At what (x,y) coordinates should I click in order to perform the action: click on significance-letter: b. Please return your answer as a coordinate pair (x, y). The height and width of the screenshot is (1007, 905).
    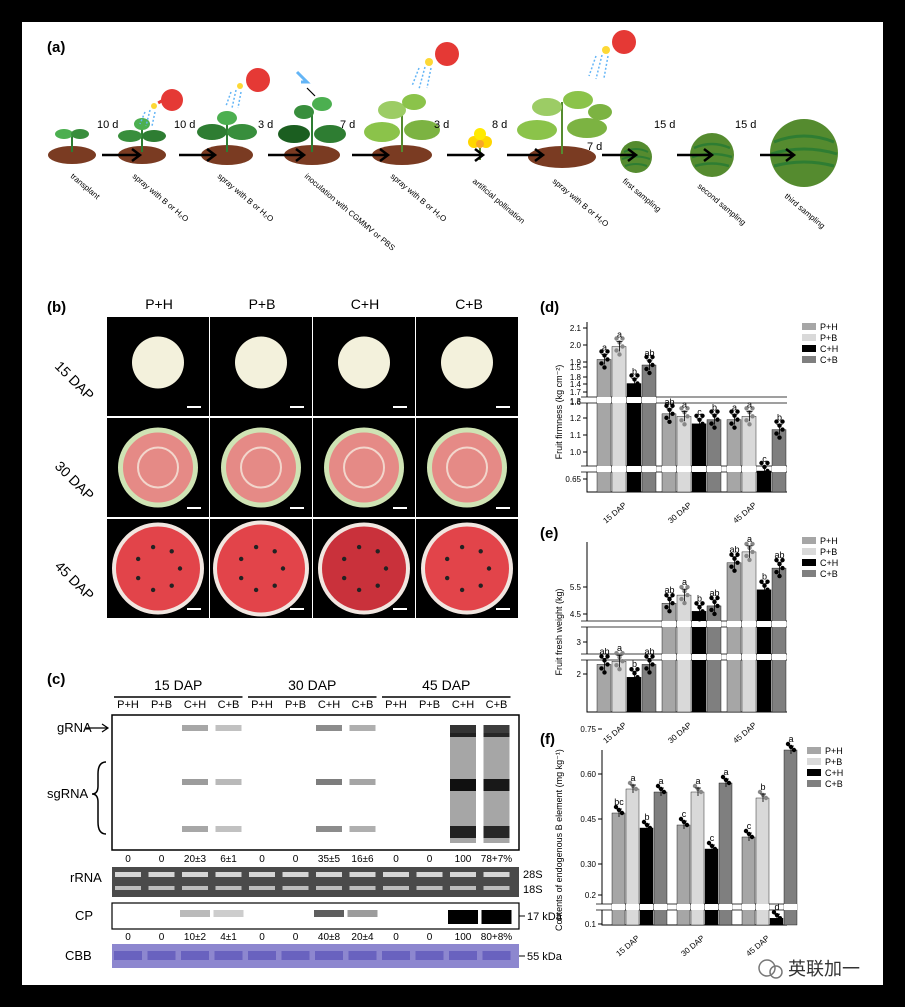
    Looking at the image, I should click on (646, 817).